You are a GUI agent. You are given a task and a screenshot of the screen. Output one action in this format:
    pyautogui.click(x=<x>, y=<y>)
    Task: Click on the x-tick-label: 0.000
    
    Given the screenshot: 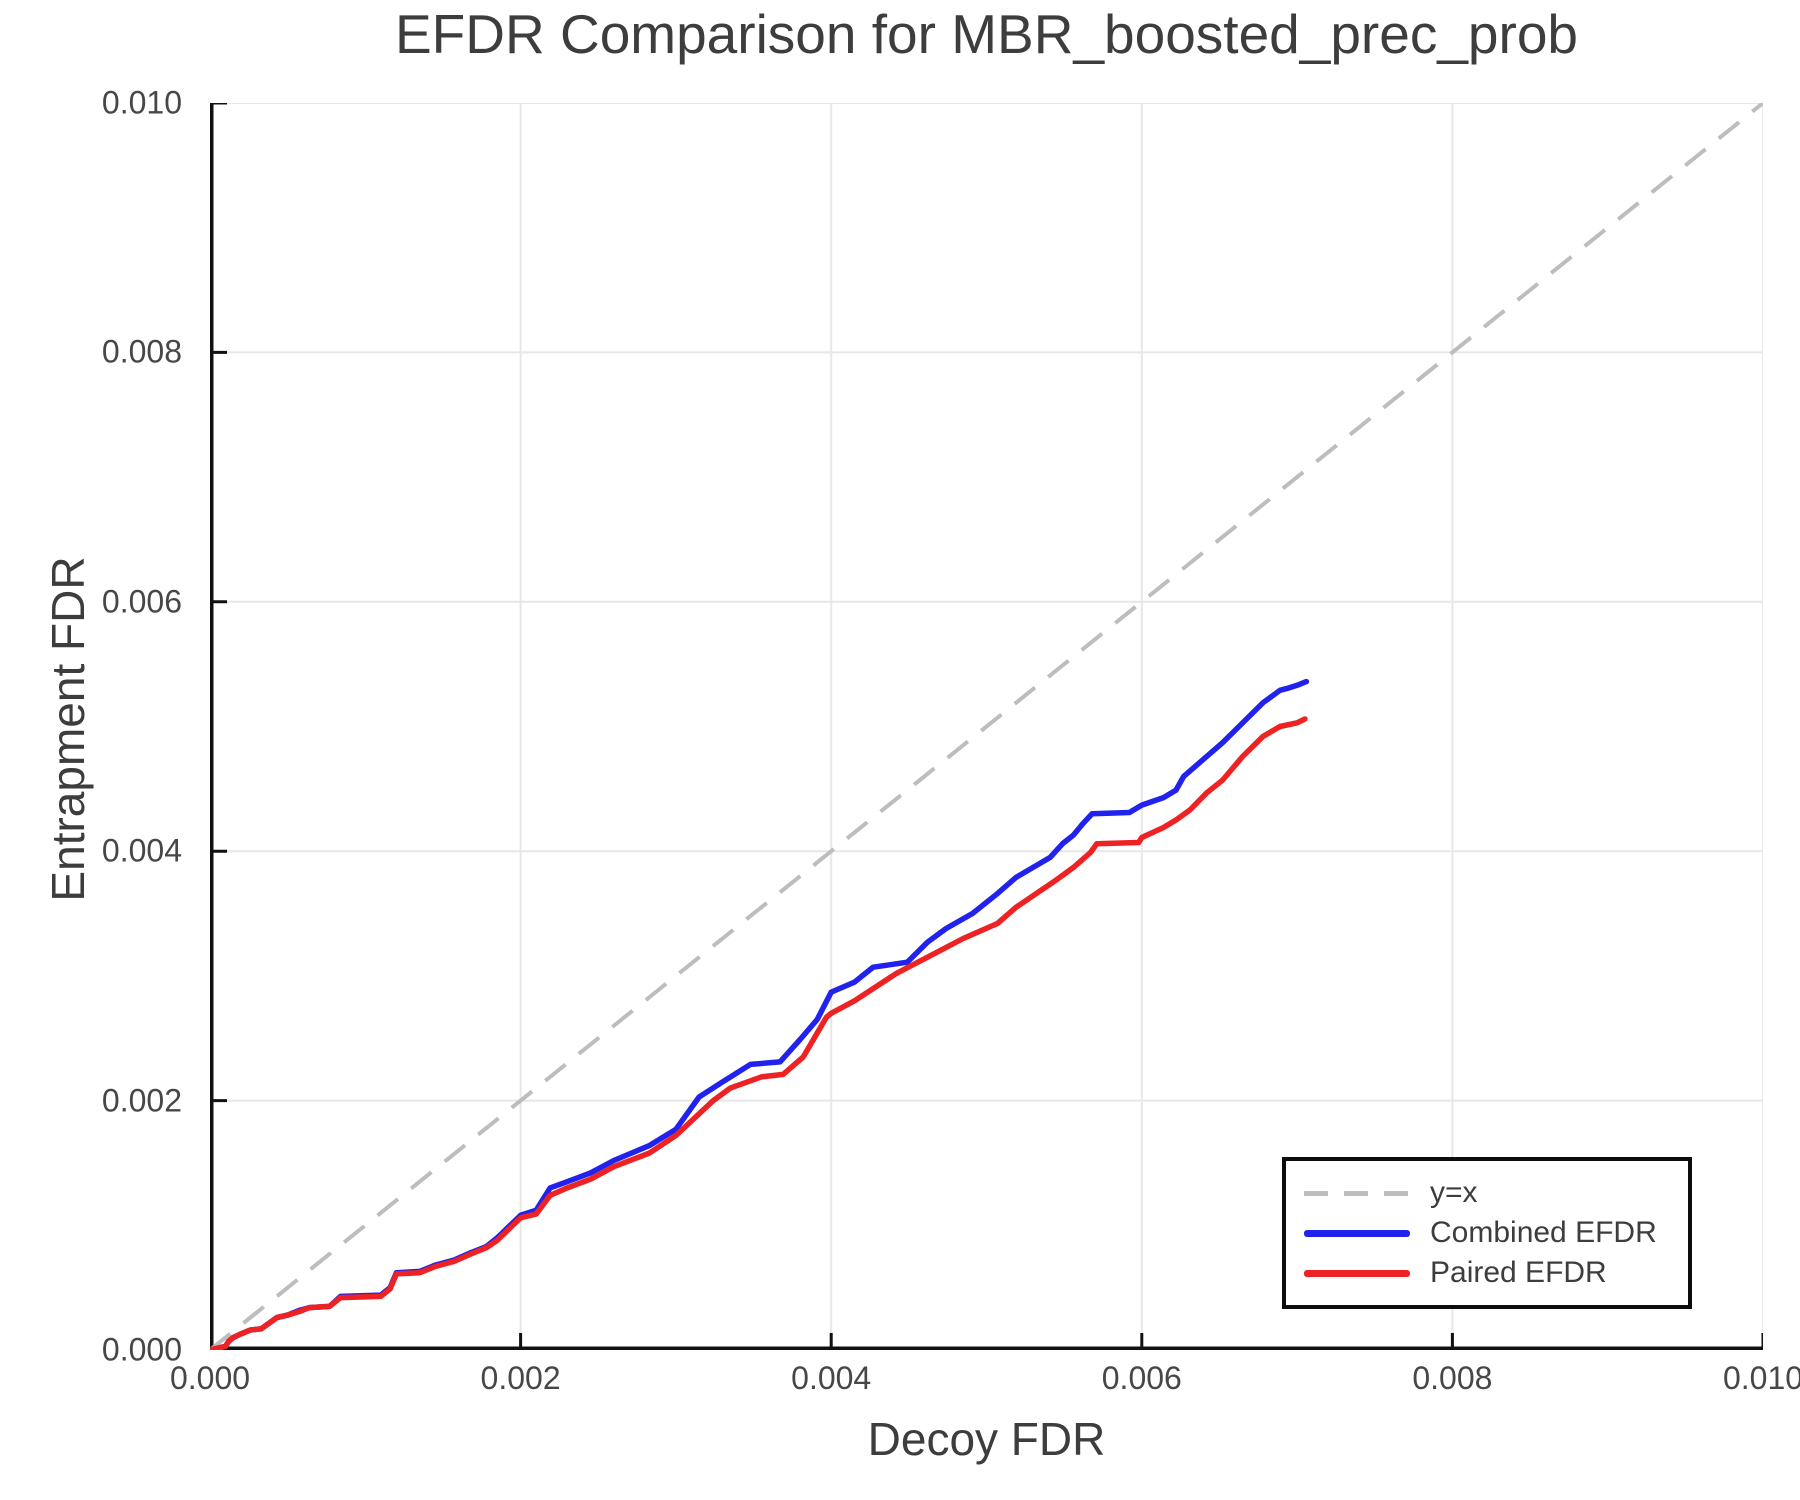 What is the action you would take?
    pyautogui.click(x=210, y=1378)
    